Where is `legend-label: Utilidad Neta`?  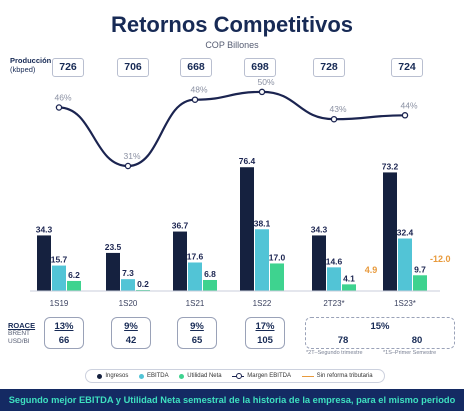 legend-label: Utilidad Neta is located at coordinates (204, 376).